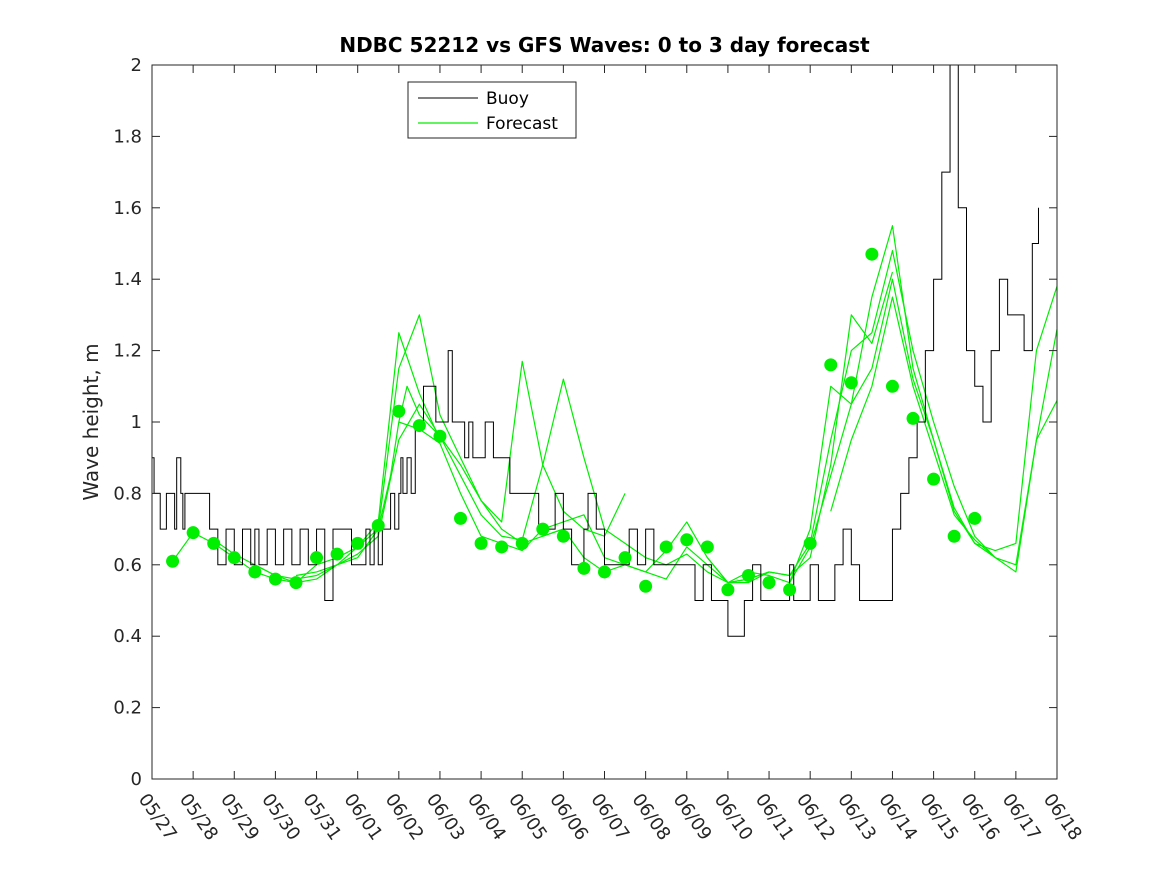 The height and width of the screenshot is (875, 1167). Describe the element at coordinates (127, 208) in the screenshot. I see `y-tick-label: 1.6` at that location.